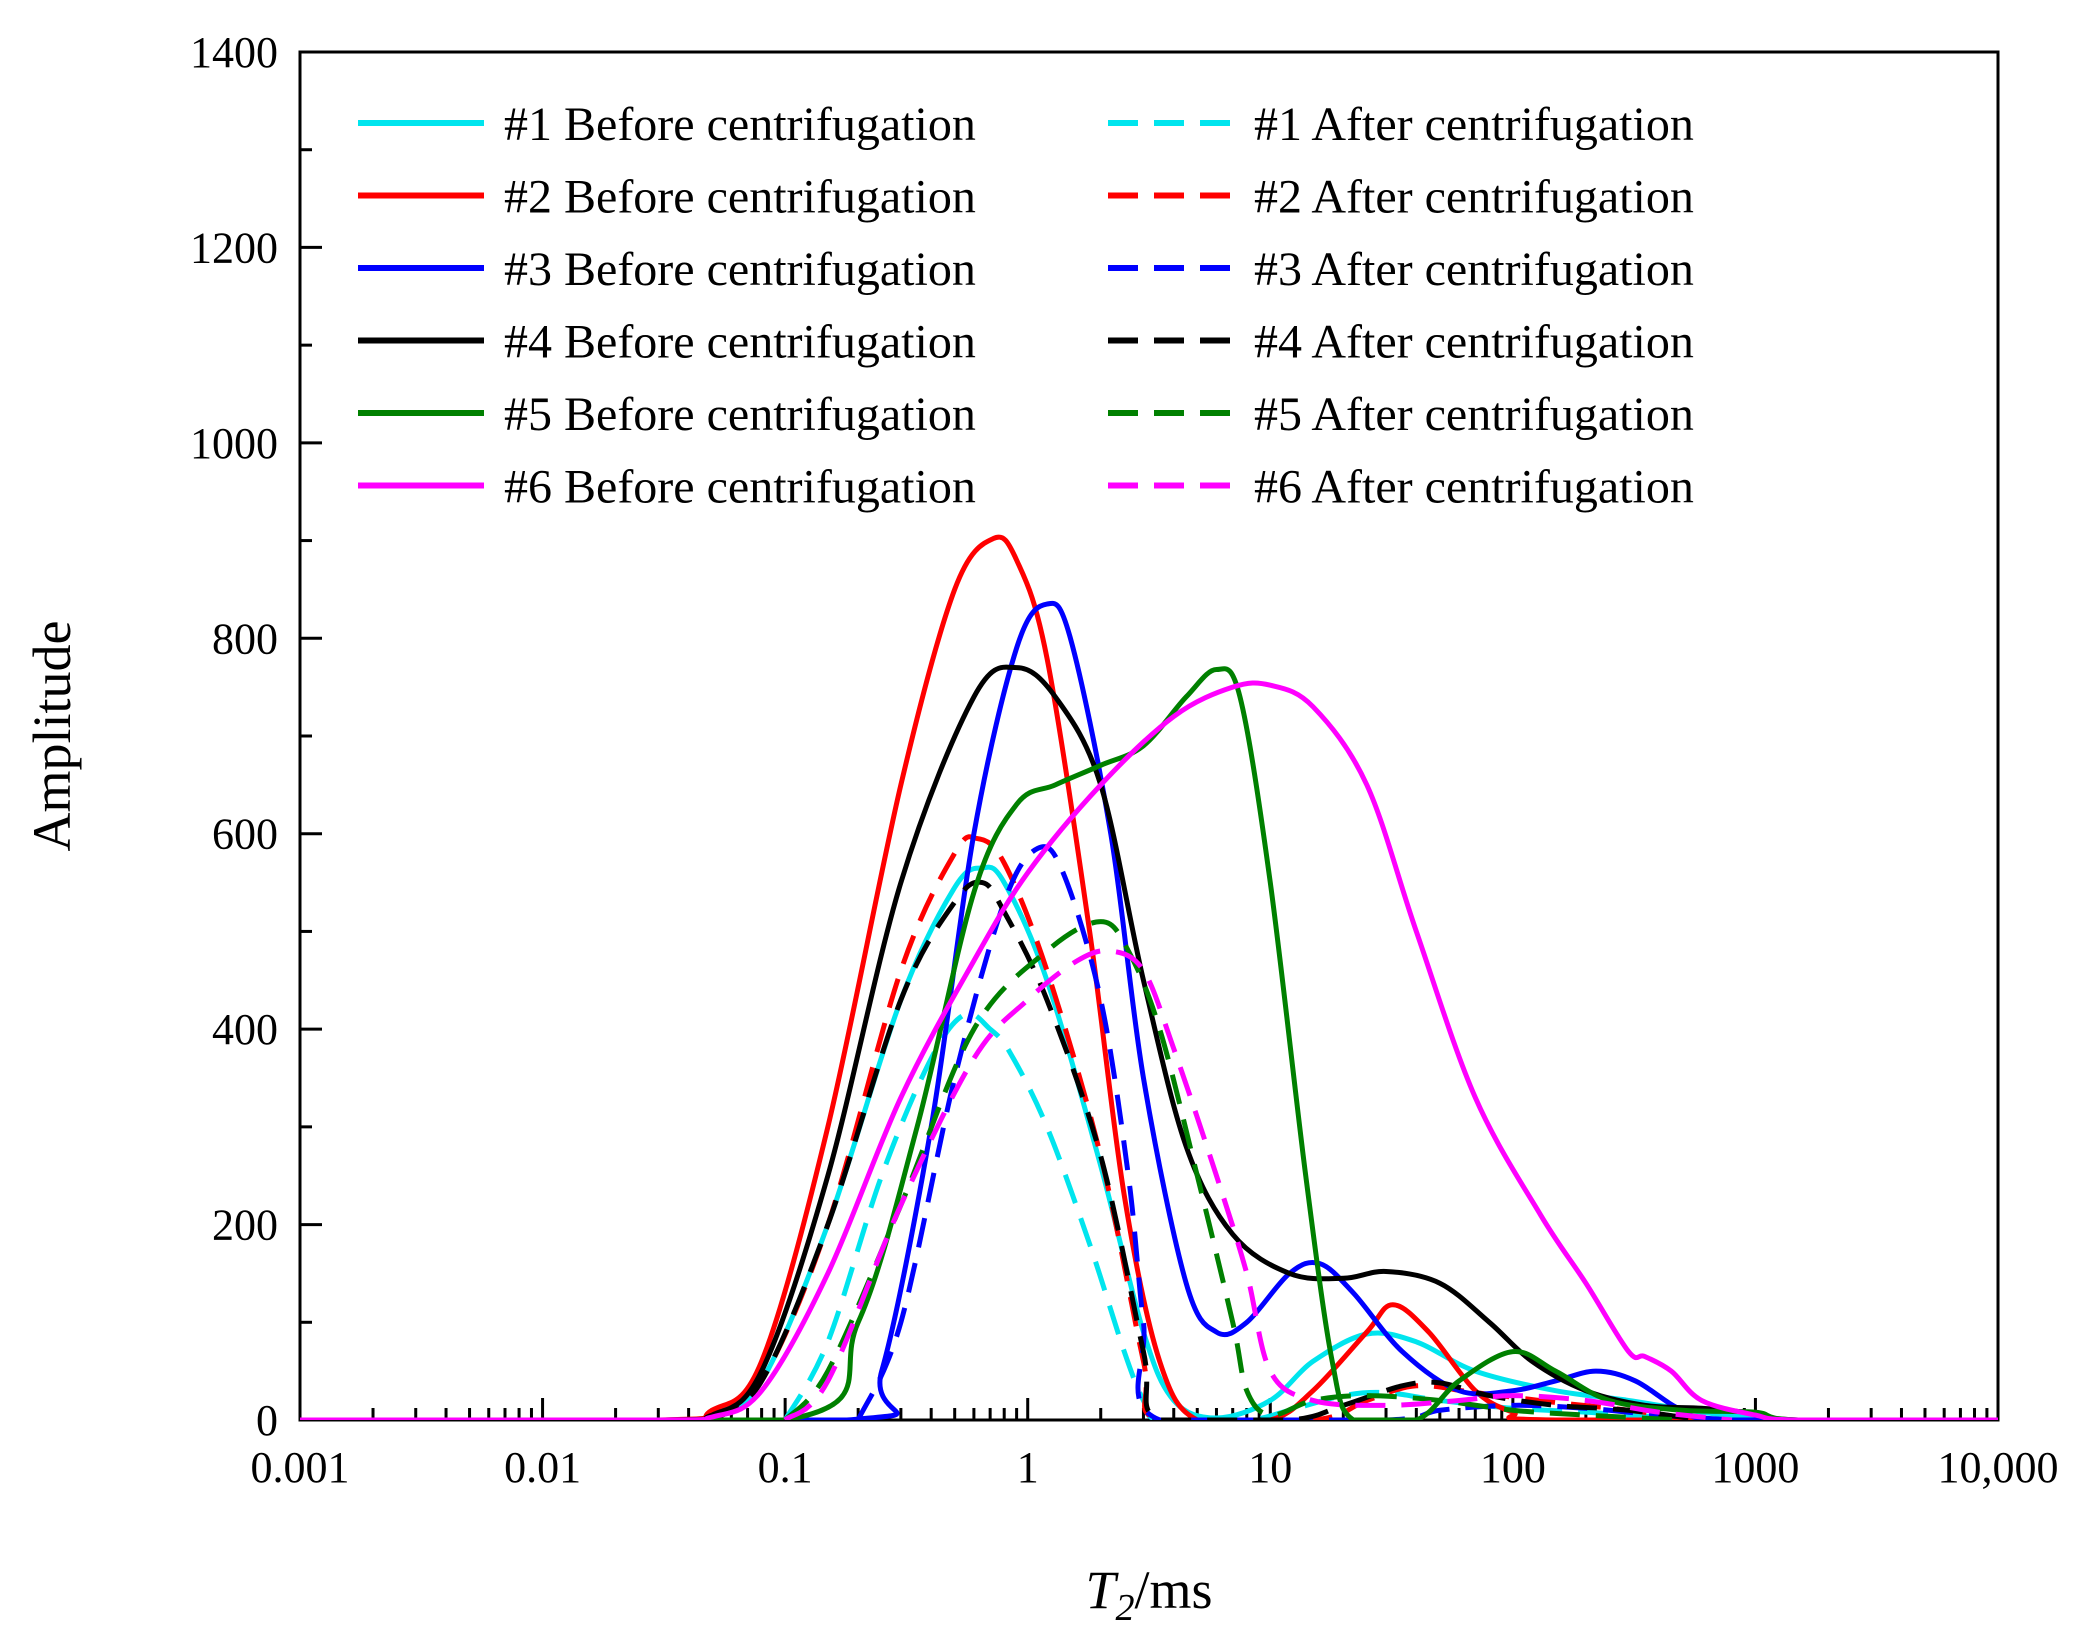  I want to click on legend-label: #5 After centrifugation, so click(1474, 414).